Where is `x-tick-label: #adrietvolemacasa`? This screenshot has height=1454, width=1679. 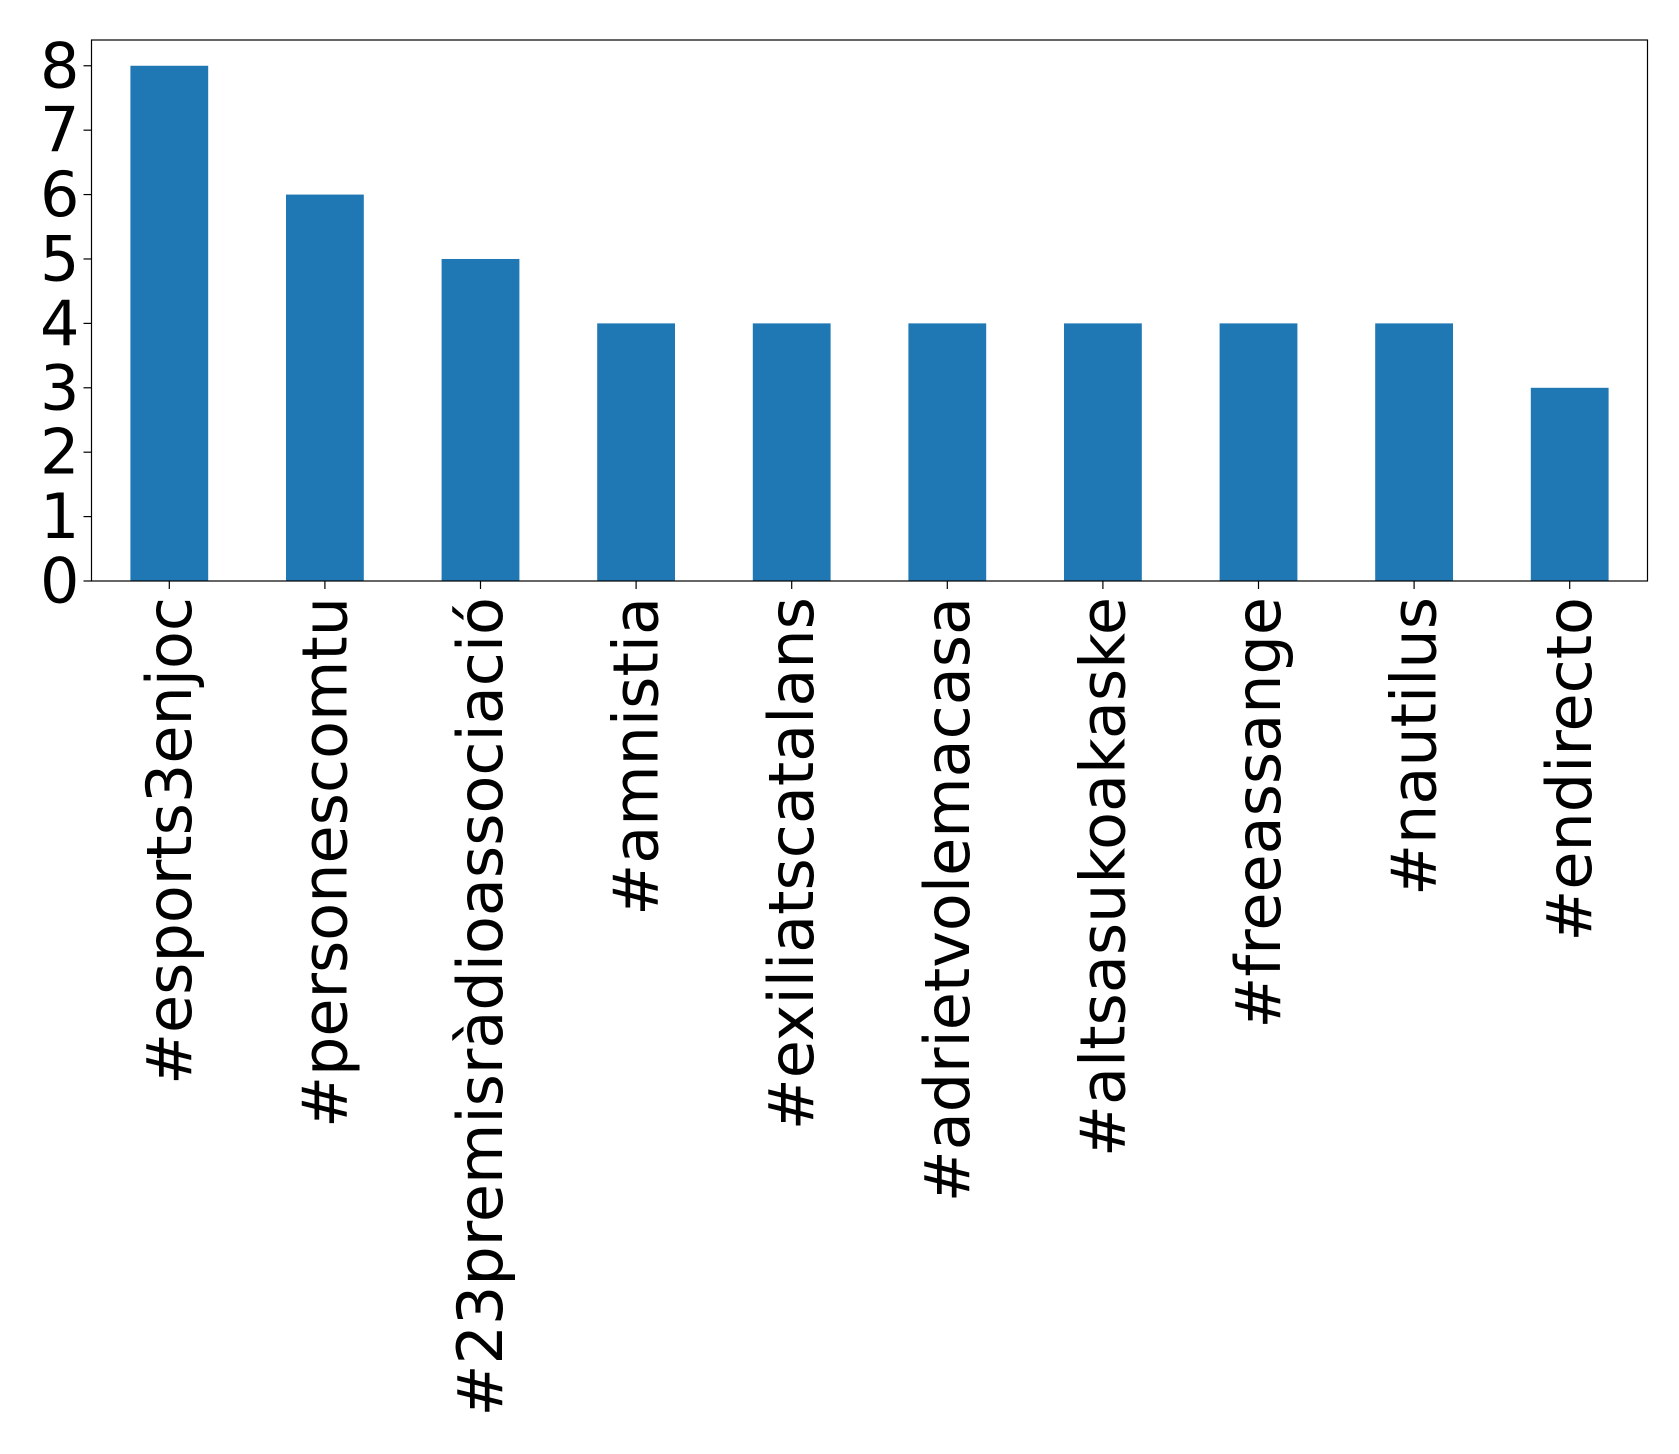
x-tick-label: #adrietvolemacasa is located at coordinates (947, 899).